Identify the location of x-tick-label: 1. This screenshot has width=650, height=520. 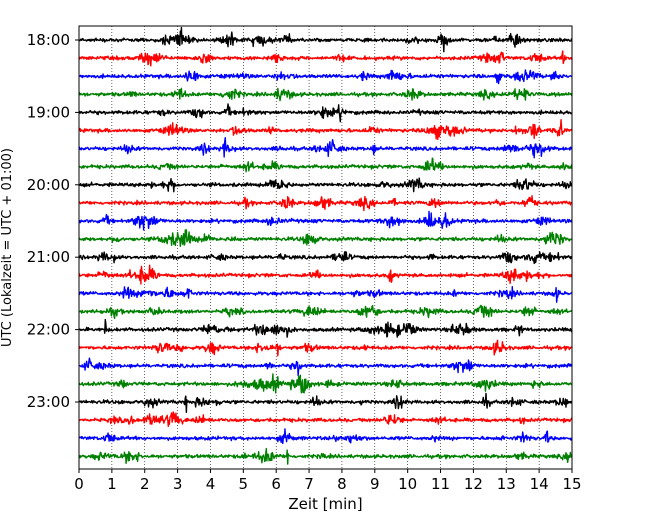
(112, 484).